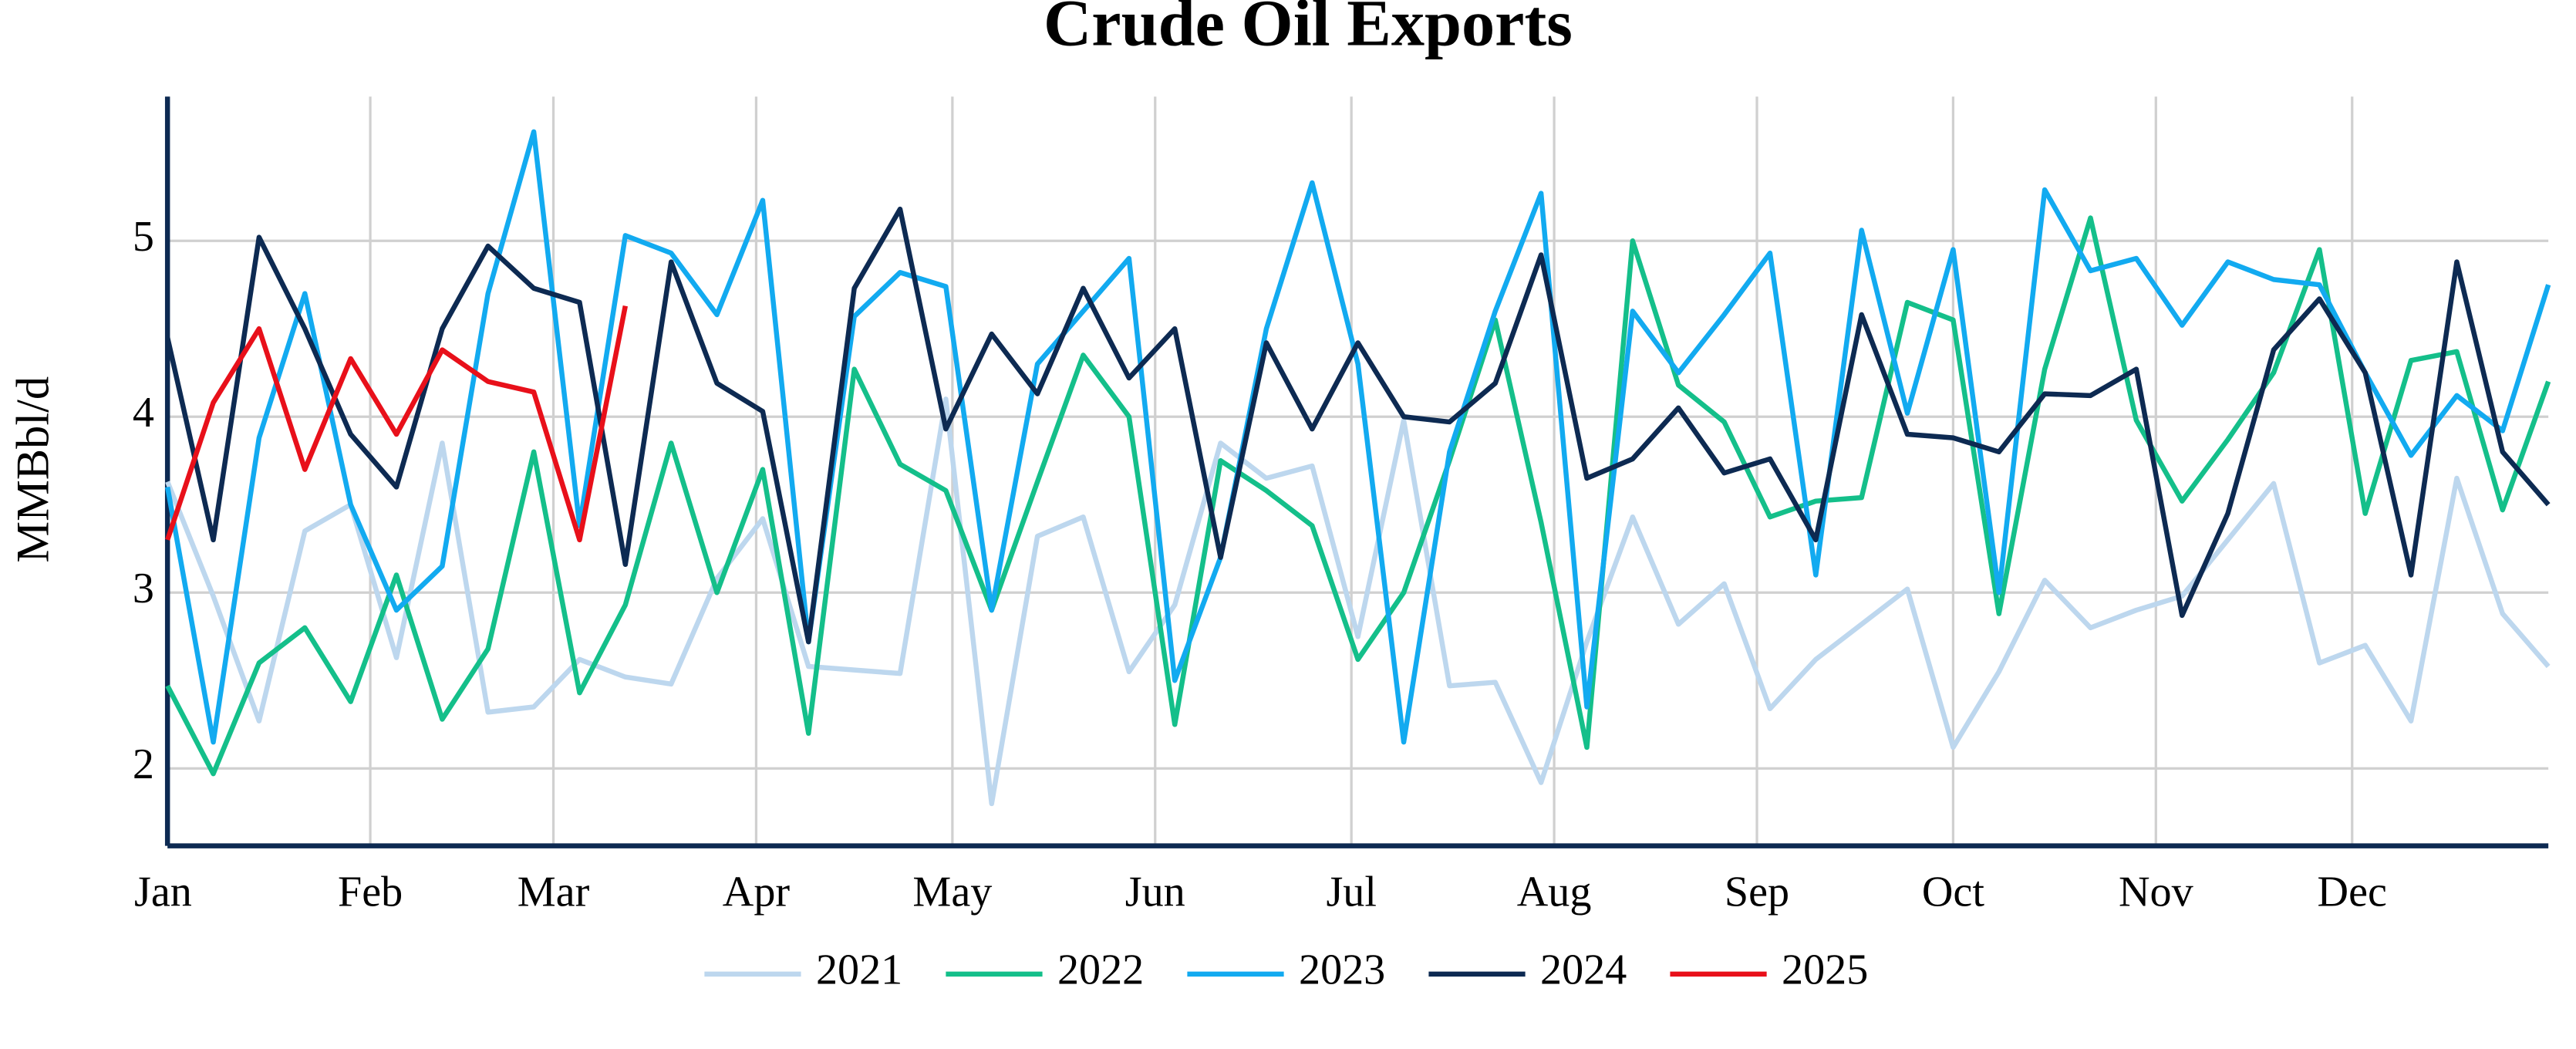 This screenshot has height=1049, width=2576. Describe the element at coordinates (1155, 892) in the screenshot. I see `x-tick-label: Jun` at that location.